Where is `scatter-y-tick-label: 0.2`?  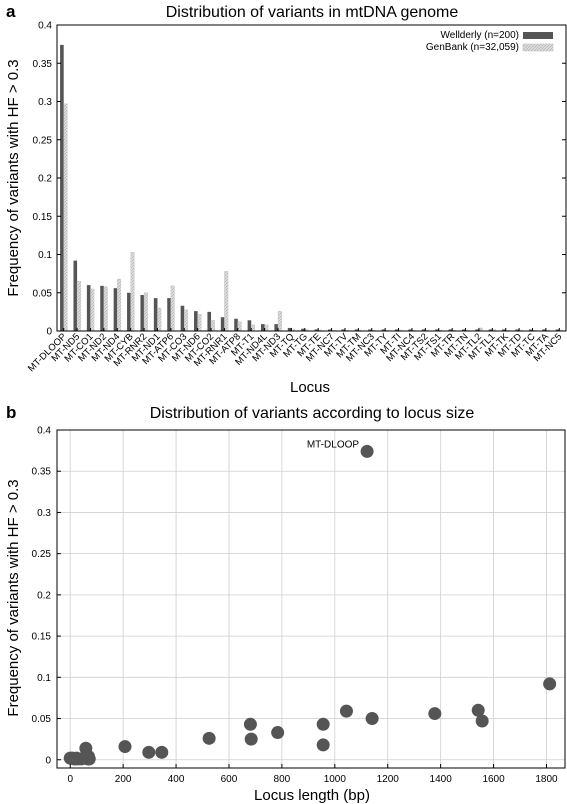
scatter-y-tick-label: 0.2 is located at coordinates (44, 595).